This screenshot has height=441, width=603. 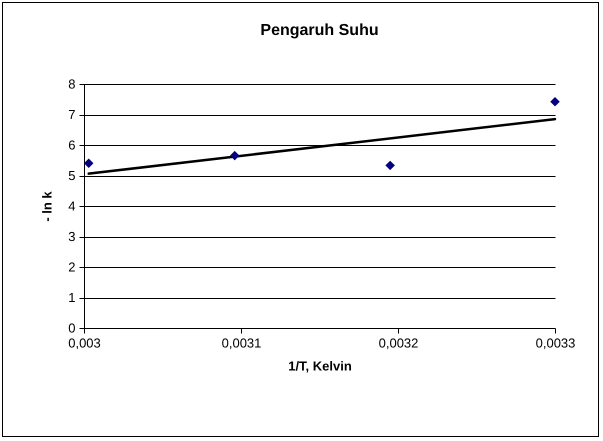 What do you see at coordinates (72, 145) in the screenshot?
I see `y-tick-label: 6` at bounding box center [72, 145].